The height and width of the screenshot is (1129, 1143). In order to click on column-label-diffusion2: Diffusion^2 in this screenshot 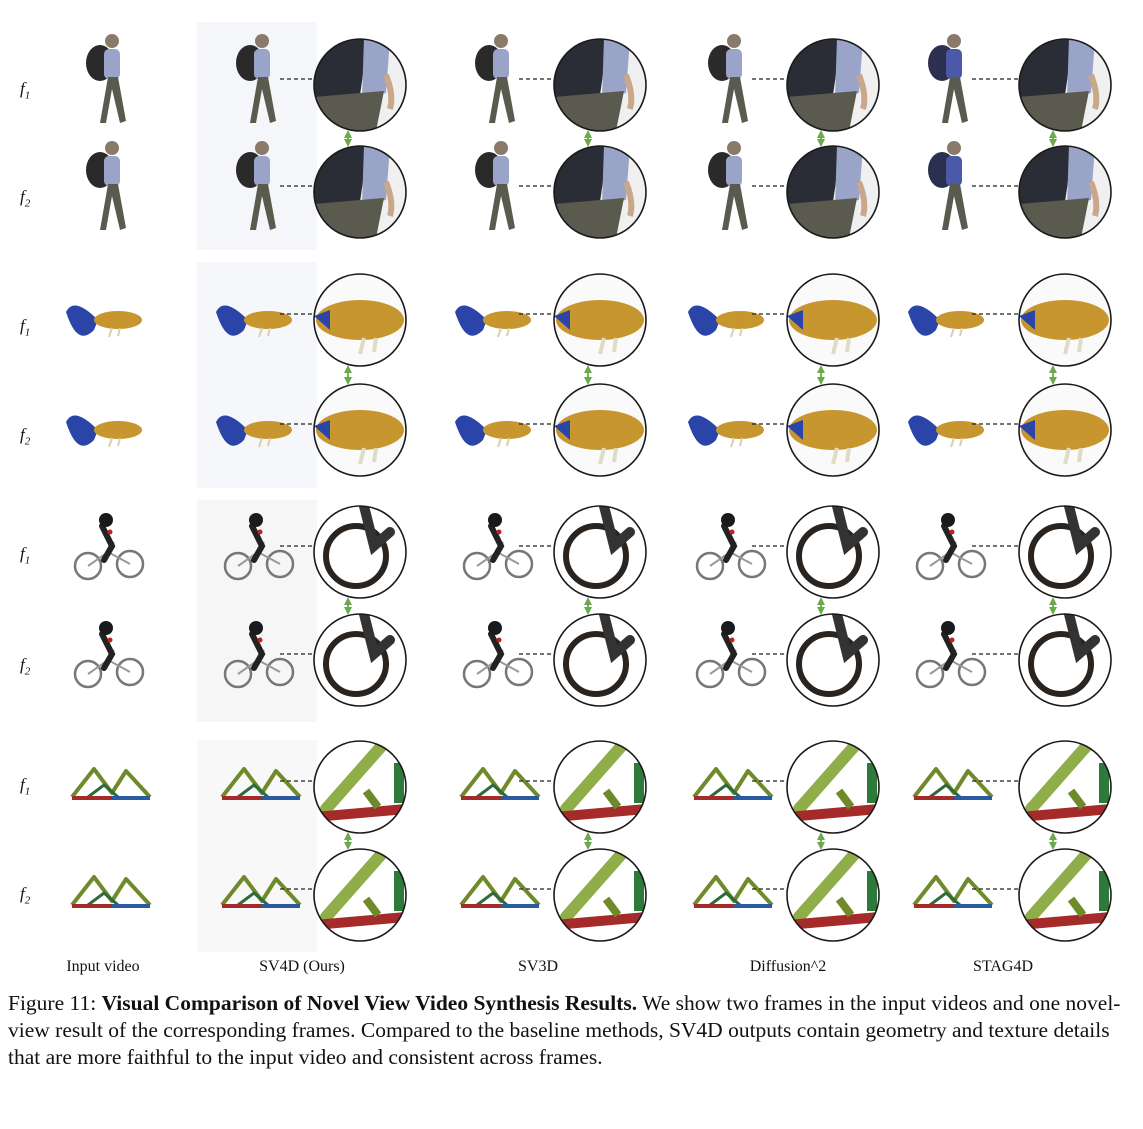, I will do `click(788, 966)`.